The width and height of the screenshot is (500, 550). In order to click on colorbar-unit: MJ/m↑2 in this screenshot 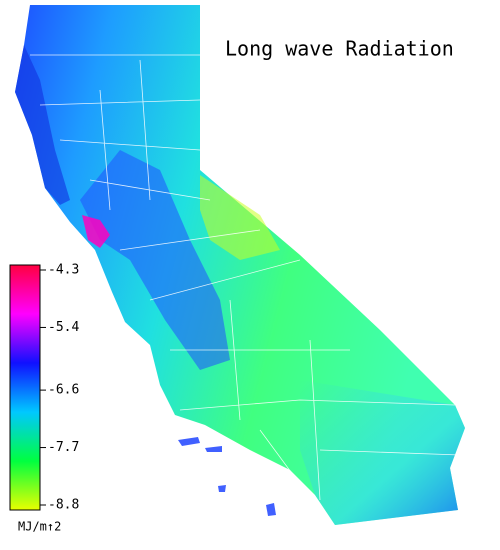, I will do `click(39, 527)`.